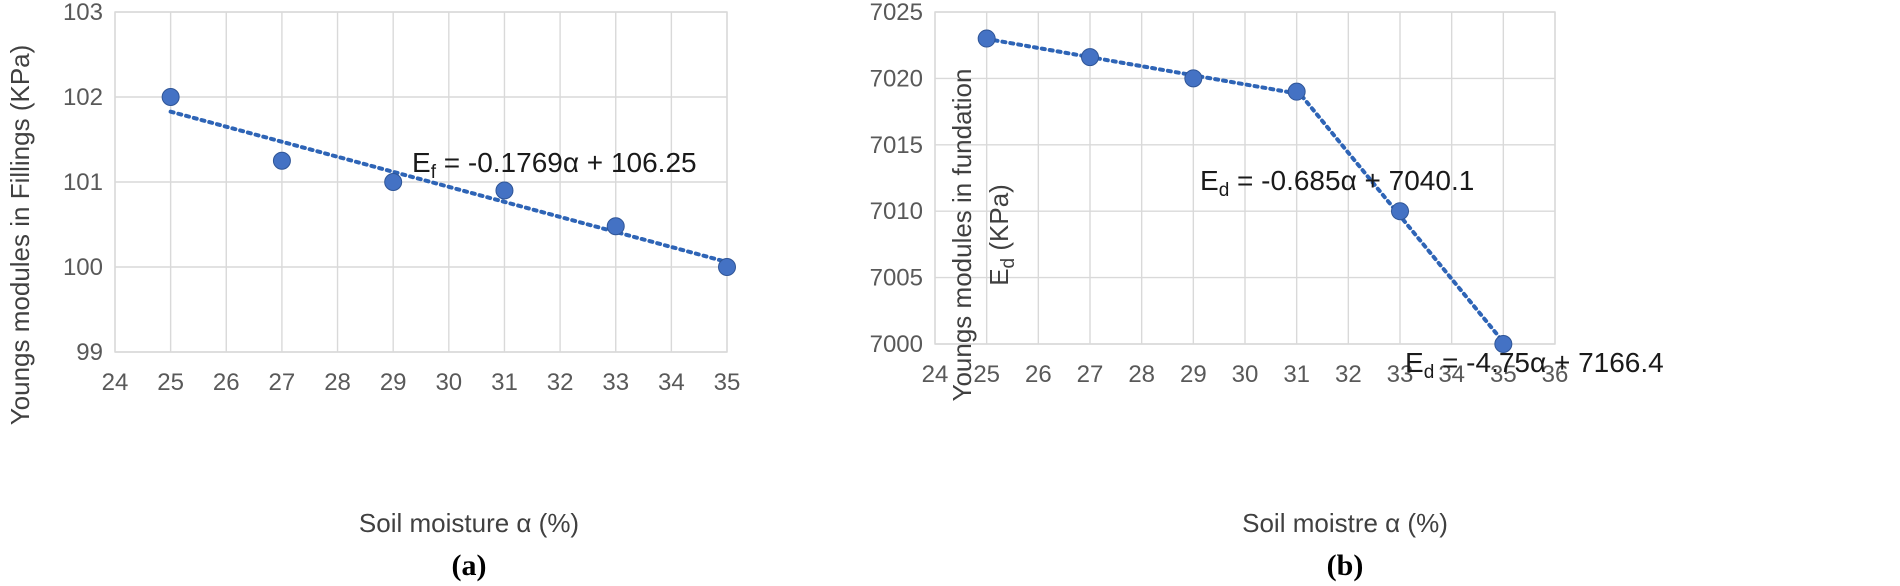 This screenshot has width=1900, height=586. What do you see at coordinates (20, 235) in the screenshot?
I see `y-axis-title-a: Youngs modules in Fillings (KPa)` at bounding box center [20, 235].